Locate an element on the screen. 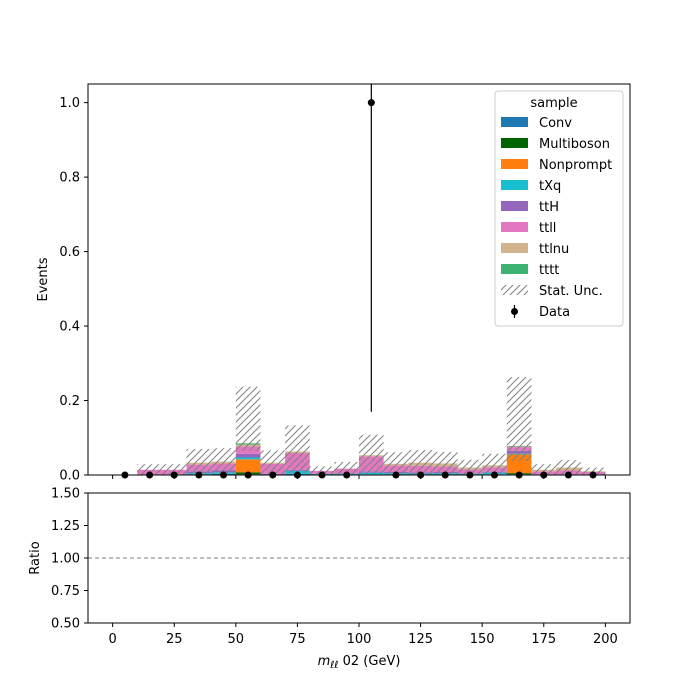  main-ytick-label-5: 1.0 is located at coordinates (69, 103).